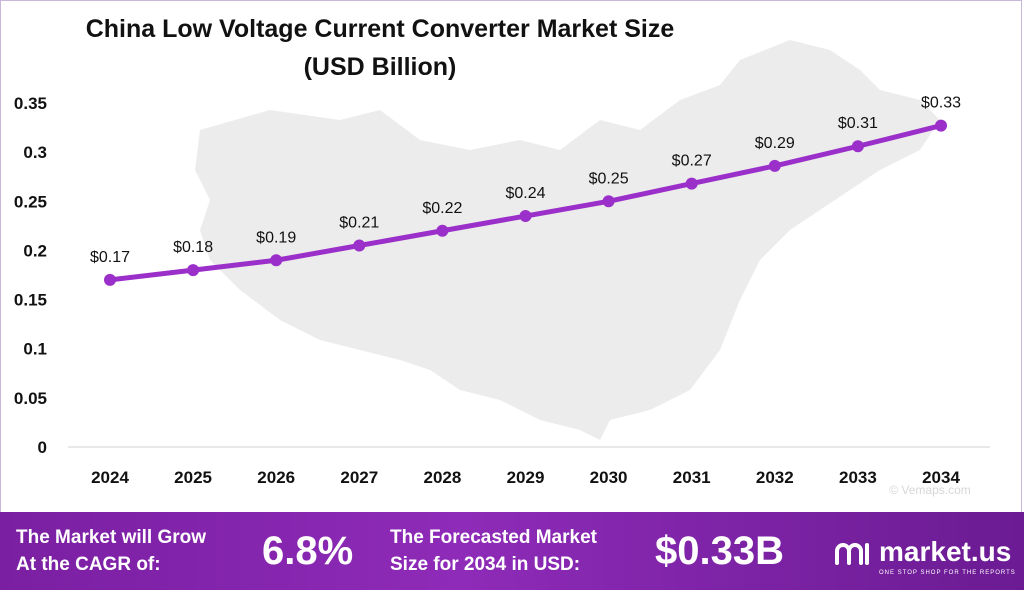 This screenshot has width=1024, height=590. Describe the element at coordinates (485, 564) in the screenshot. I see `forecast-label-line2: Size for 2034 in USD:` at that location.